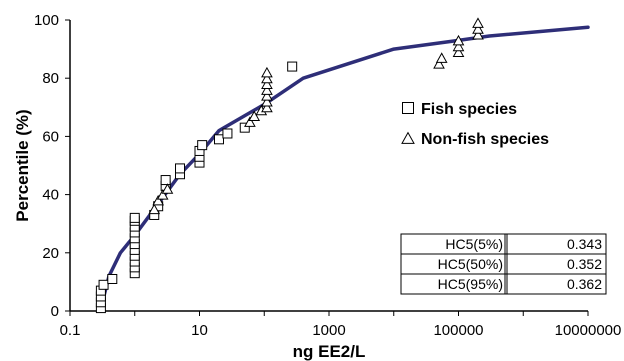  What do you see at coordinates (329, 351) in the screenshot?
I see `x-axis-label: ng EE2/L` at bounding box center [329, 351].